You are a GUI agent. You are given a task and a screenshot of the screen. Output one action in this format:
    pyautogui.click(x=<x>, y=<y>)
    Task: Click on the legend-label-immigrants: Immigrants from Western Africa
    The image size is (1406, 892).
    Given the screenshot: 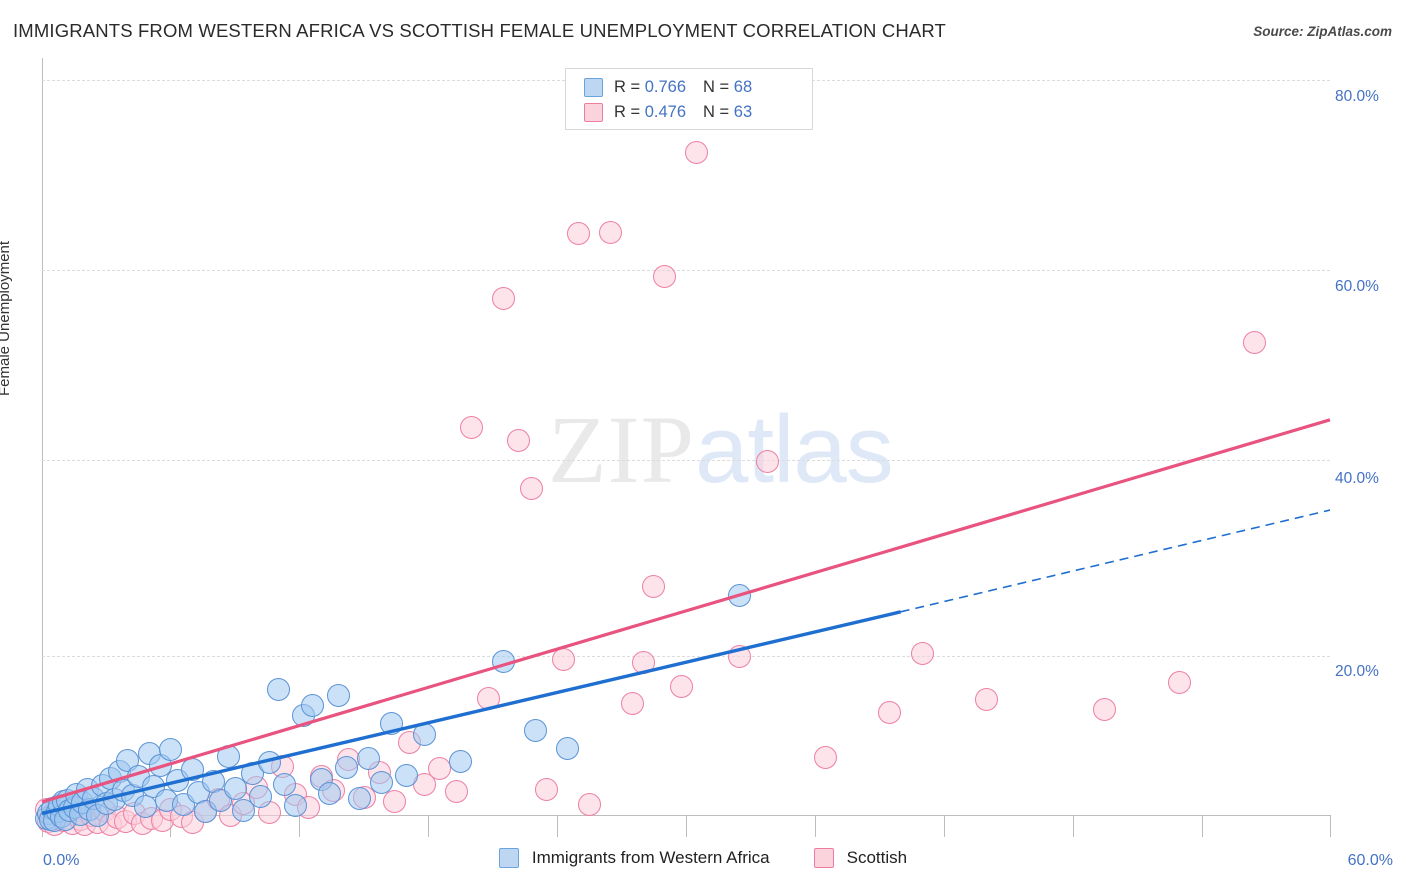 What is the action you would take?
    pyautogui.click(x=650, y=857)
    